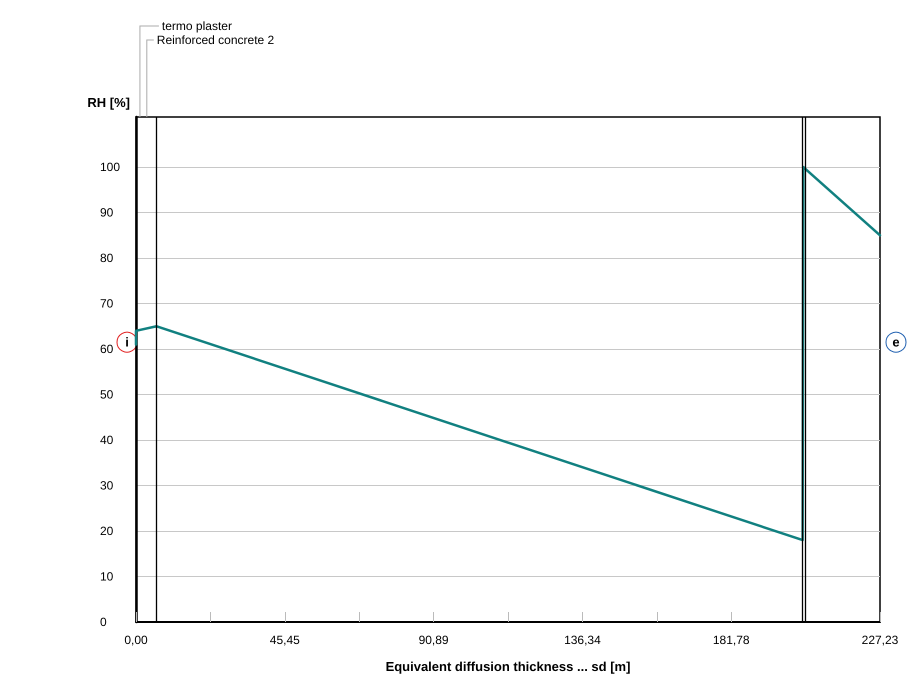 Image resolution: width=915 pixels, height=690 pixels. I want to click on y-tick-label: 80, so click(107, 258).